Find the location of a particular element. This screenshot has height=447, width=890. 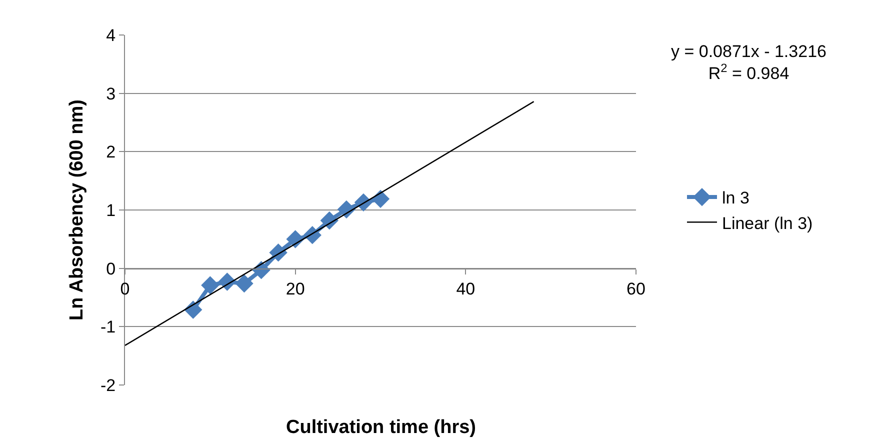

y-tick-label: 3 is located at coordinates (111, 94).